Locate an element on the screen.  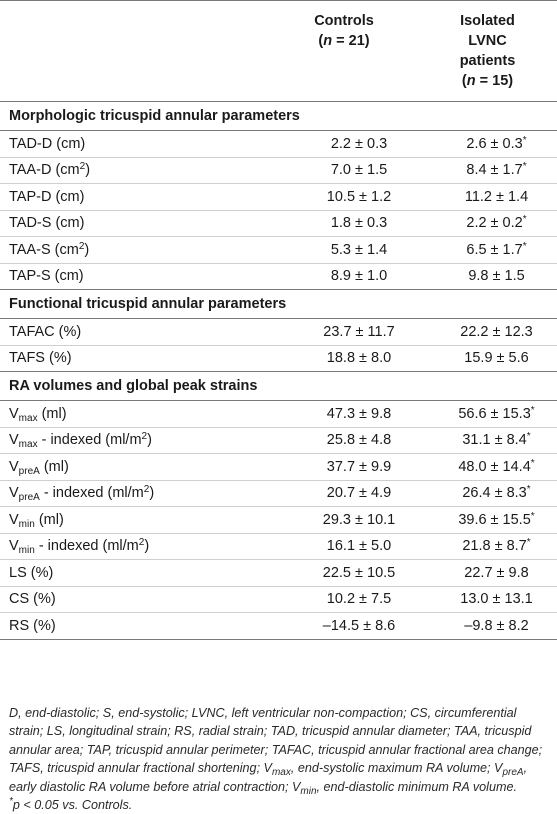
controls-value-cell: 20.7 ± 4.9 is located at coordinates (344, 493).